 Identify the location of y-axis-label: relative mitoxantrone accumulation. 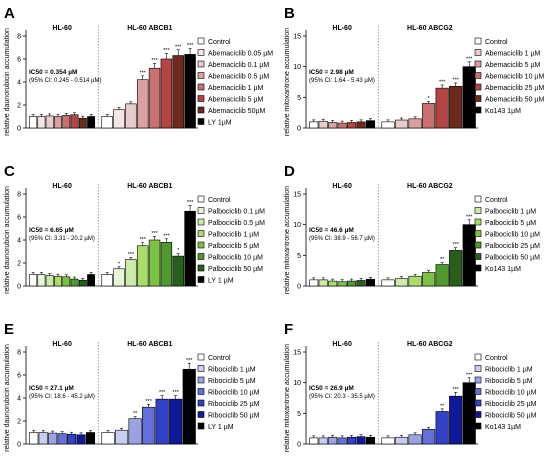
(287, 240).